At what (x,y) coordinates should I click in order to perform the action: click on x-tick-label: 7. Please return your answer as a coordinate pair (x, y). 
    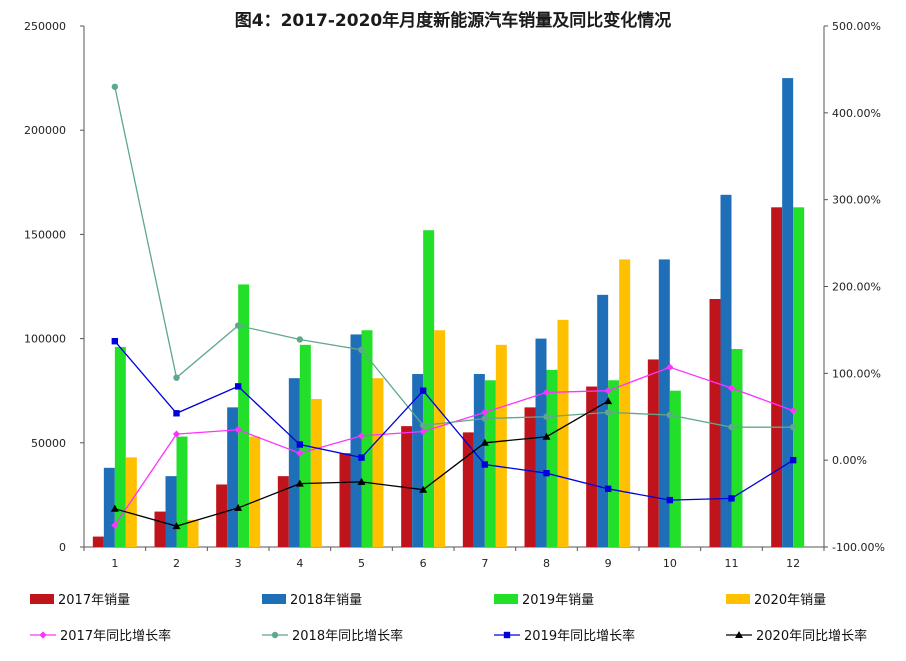
    Looking at the image, I should click on (484, 563).